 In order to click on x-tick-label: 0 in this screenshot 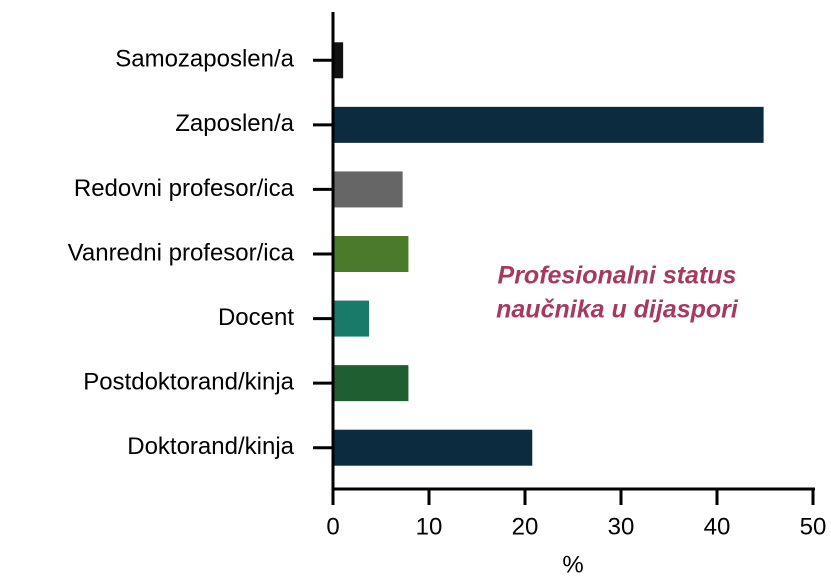, I will do `click(332, 526)`.